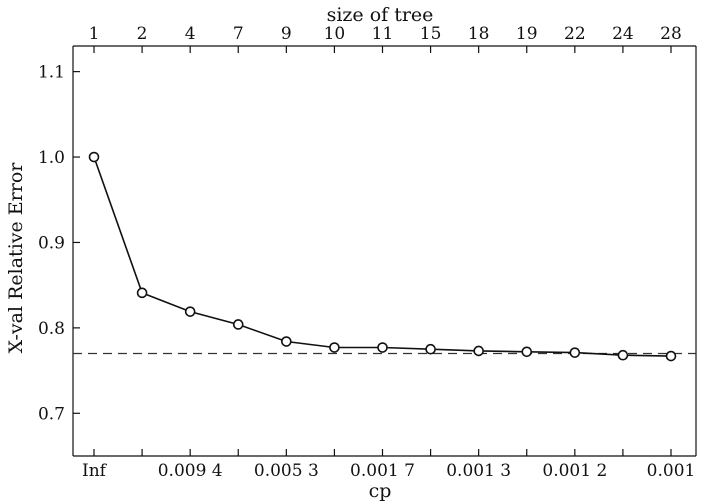  What do you see at coordinates (51, 243) in the screenshot?
I see `y-tick-label: 0.9` at bounding box center [51, 243].